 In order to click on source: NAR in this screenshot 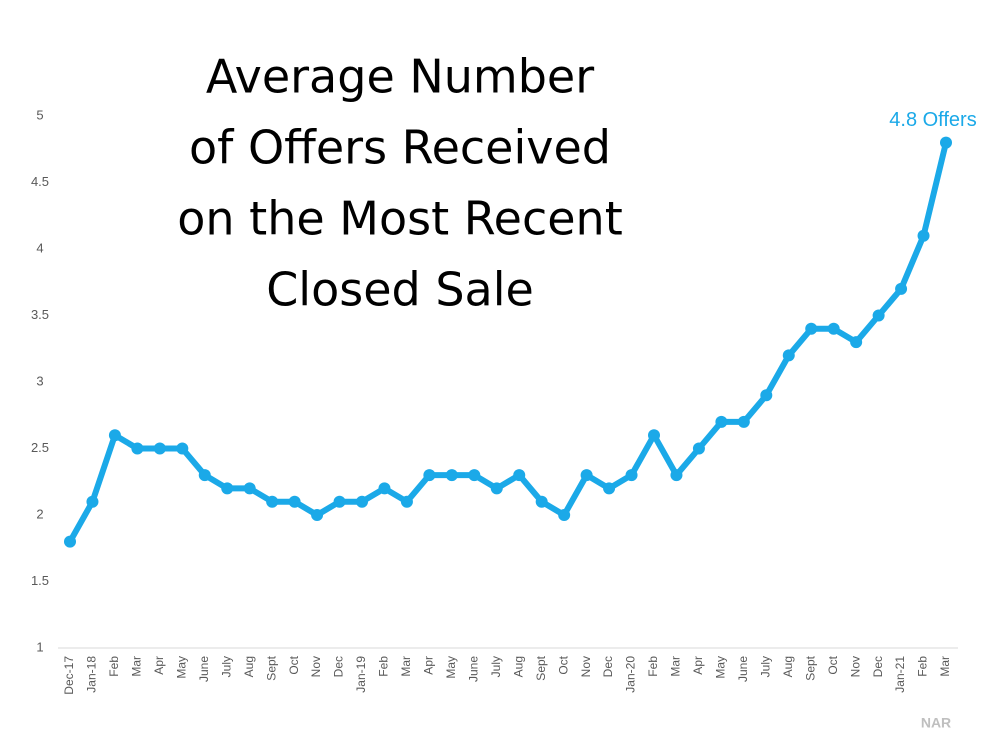, I will do `click(936, 723)`.